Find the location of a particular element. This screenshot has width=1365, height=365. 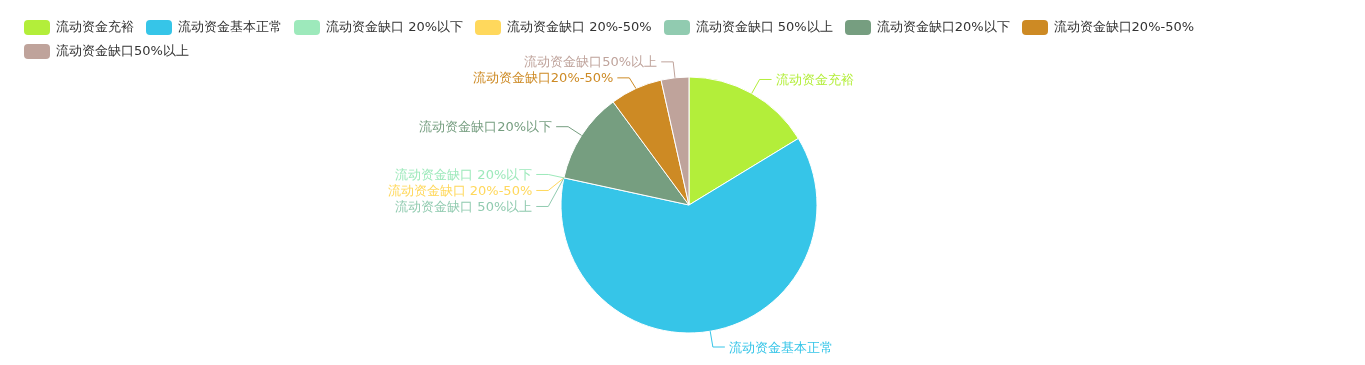

legend-label: 流动资金基本正常 is located at coordinates (230, 27).